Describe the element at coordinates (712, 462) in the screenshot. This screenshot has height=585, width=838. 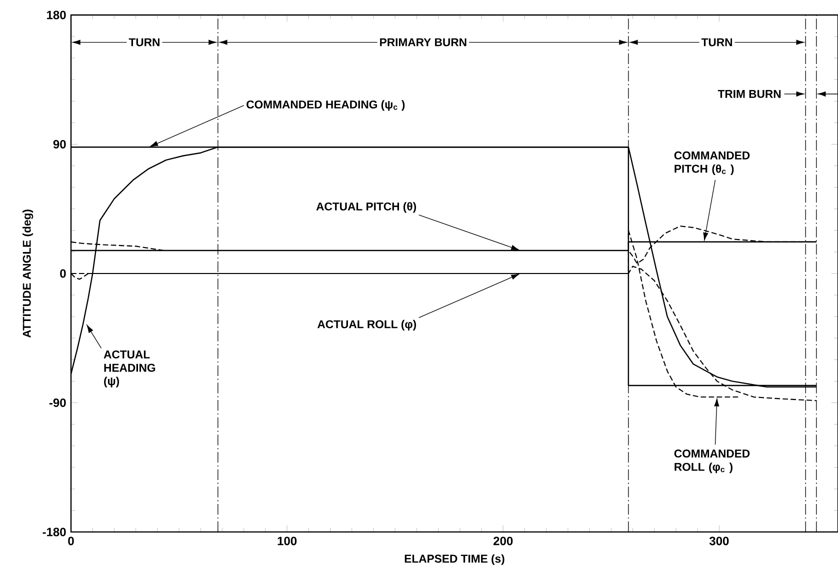
I see `annotation: COMMANDED ROLL (φ$_{c}$ )` at that location.